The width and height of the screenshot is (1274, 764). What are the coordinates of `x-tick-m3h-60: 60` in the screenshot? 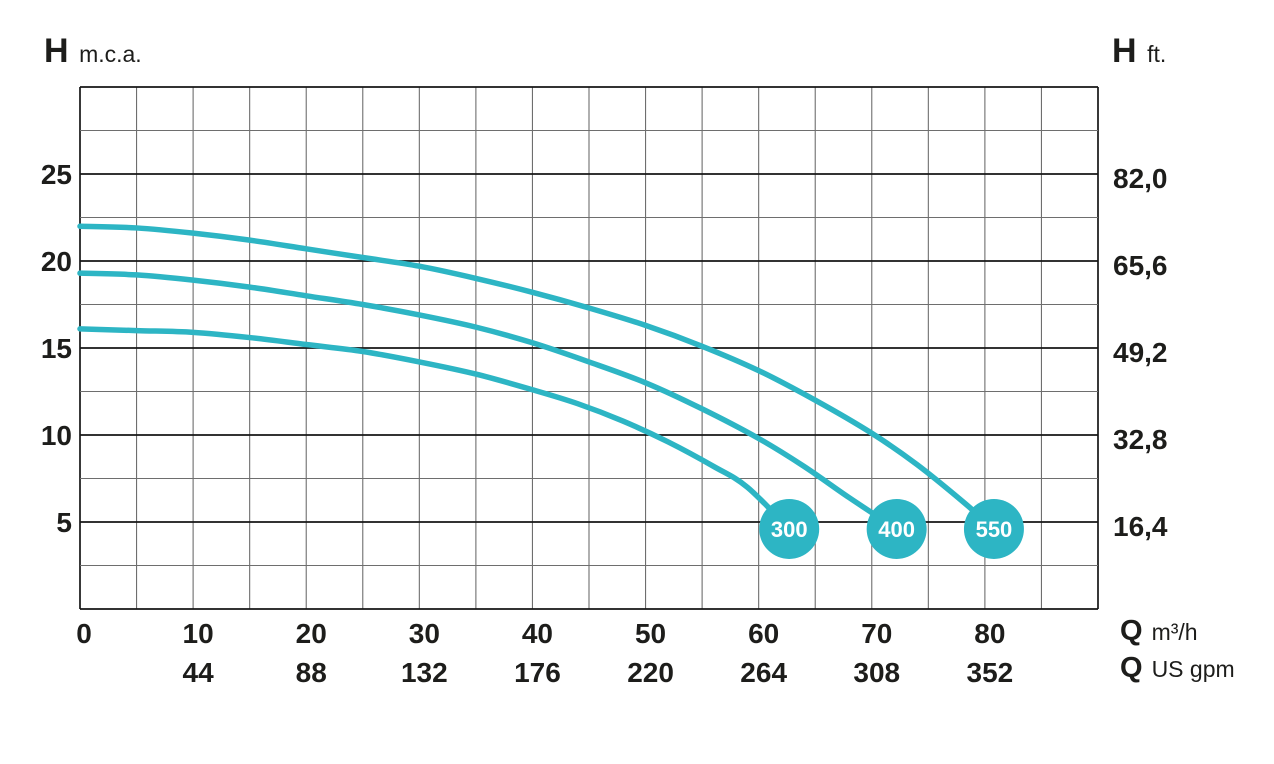 It's located at (763, 633).